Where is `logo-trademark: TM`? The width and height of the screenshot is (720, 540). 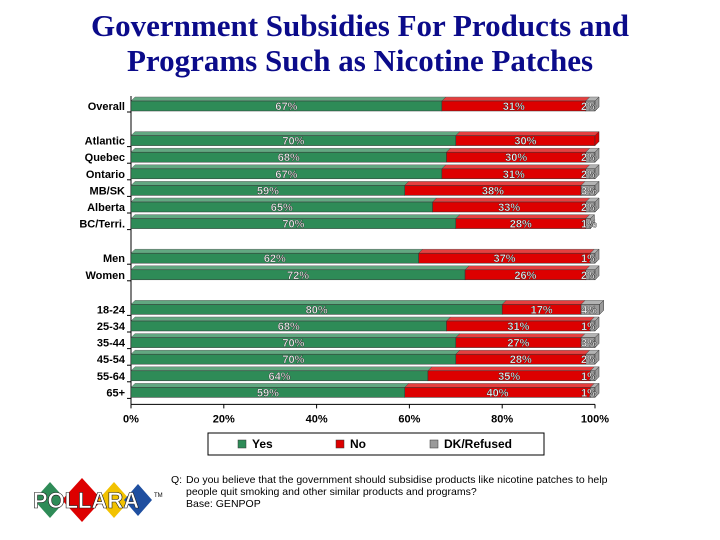 logo-trademark: TM is located at coordinates (158, 496).